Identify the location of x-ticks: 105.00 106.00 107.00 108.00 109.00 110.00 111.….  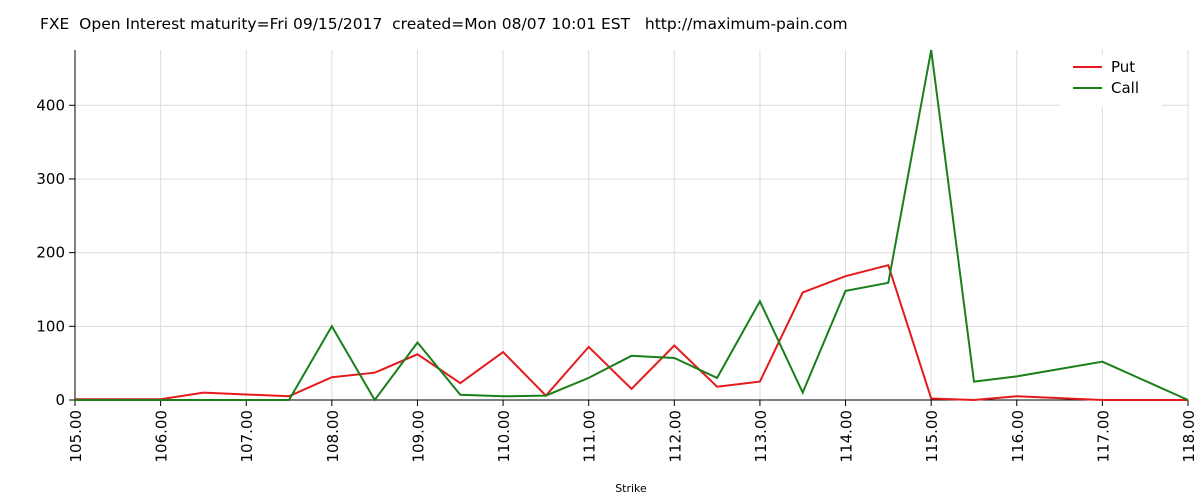
(632, 431).